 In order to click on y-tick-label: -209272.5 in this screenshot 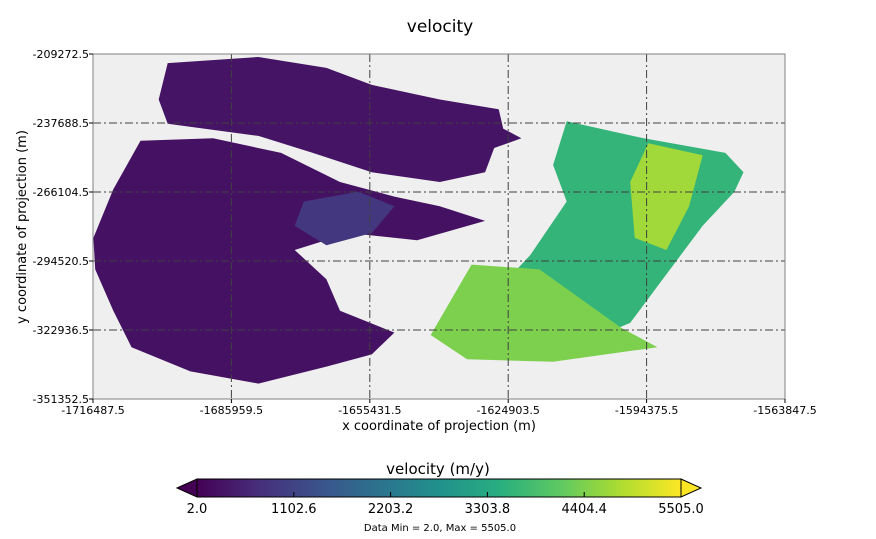, I will do `click(61, 54)`.